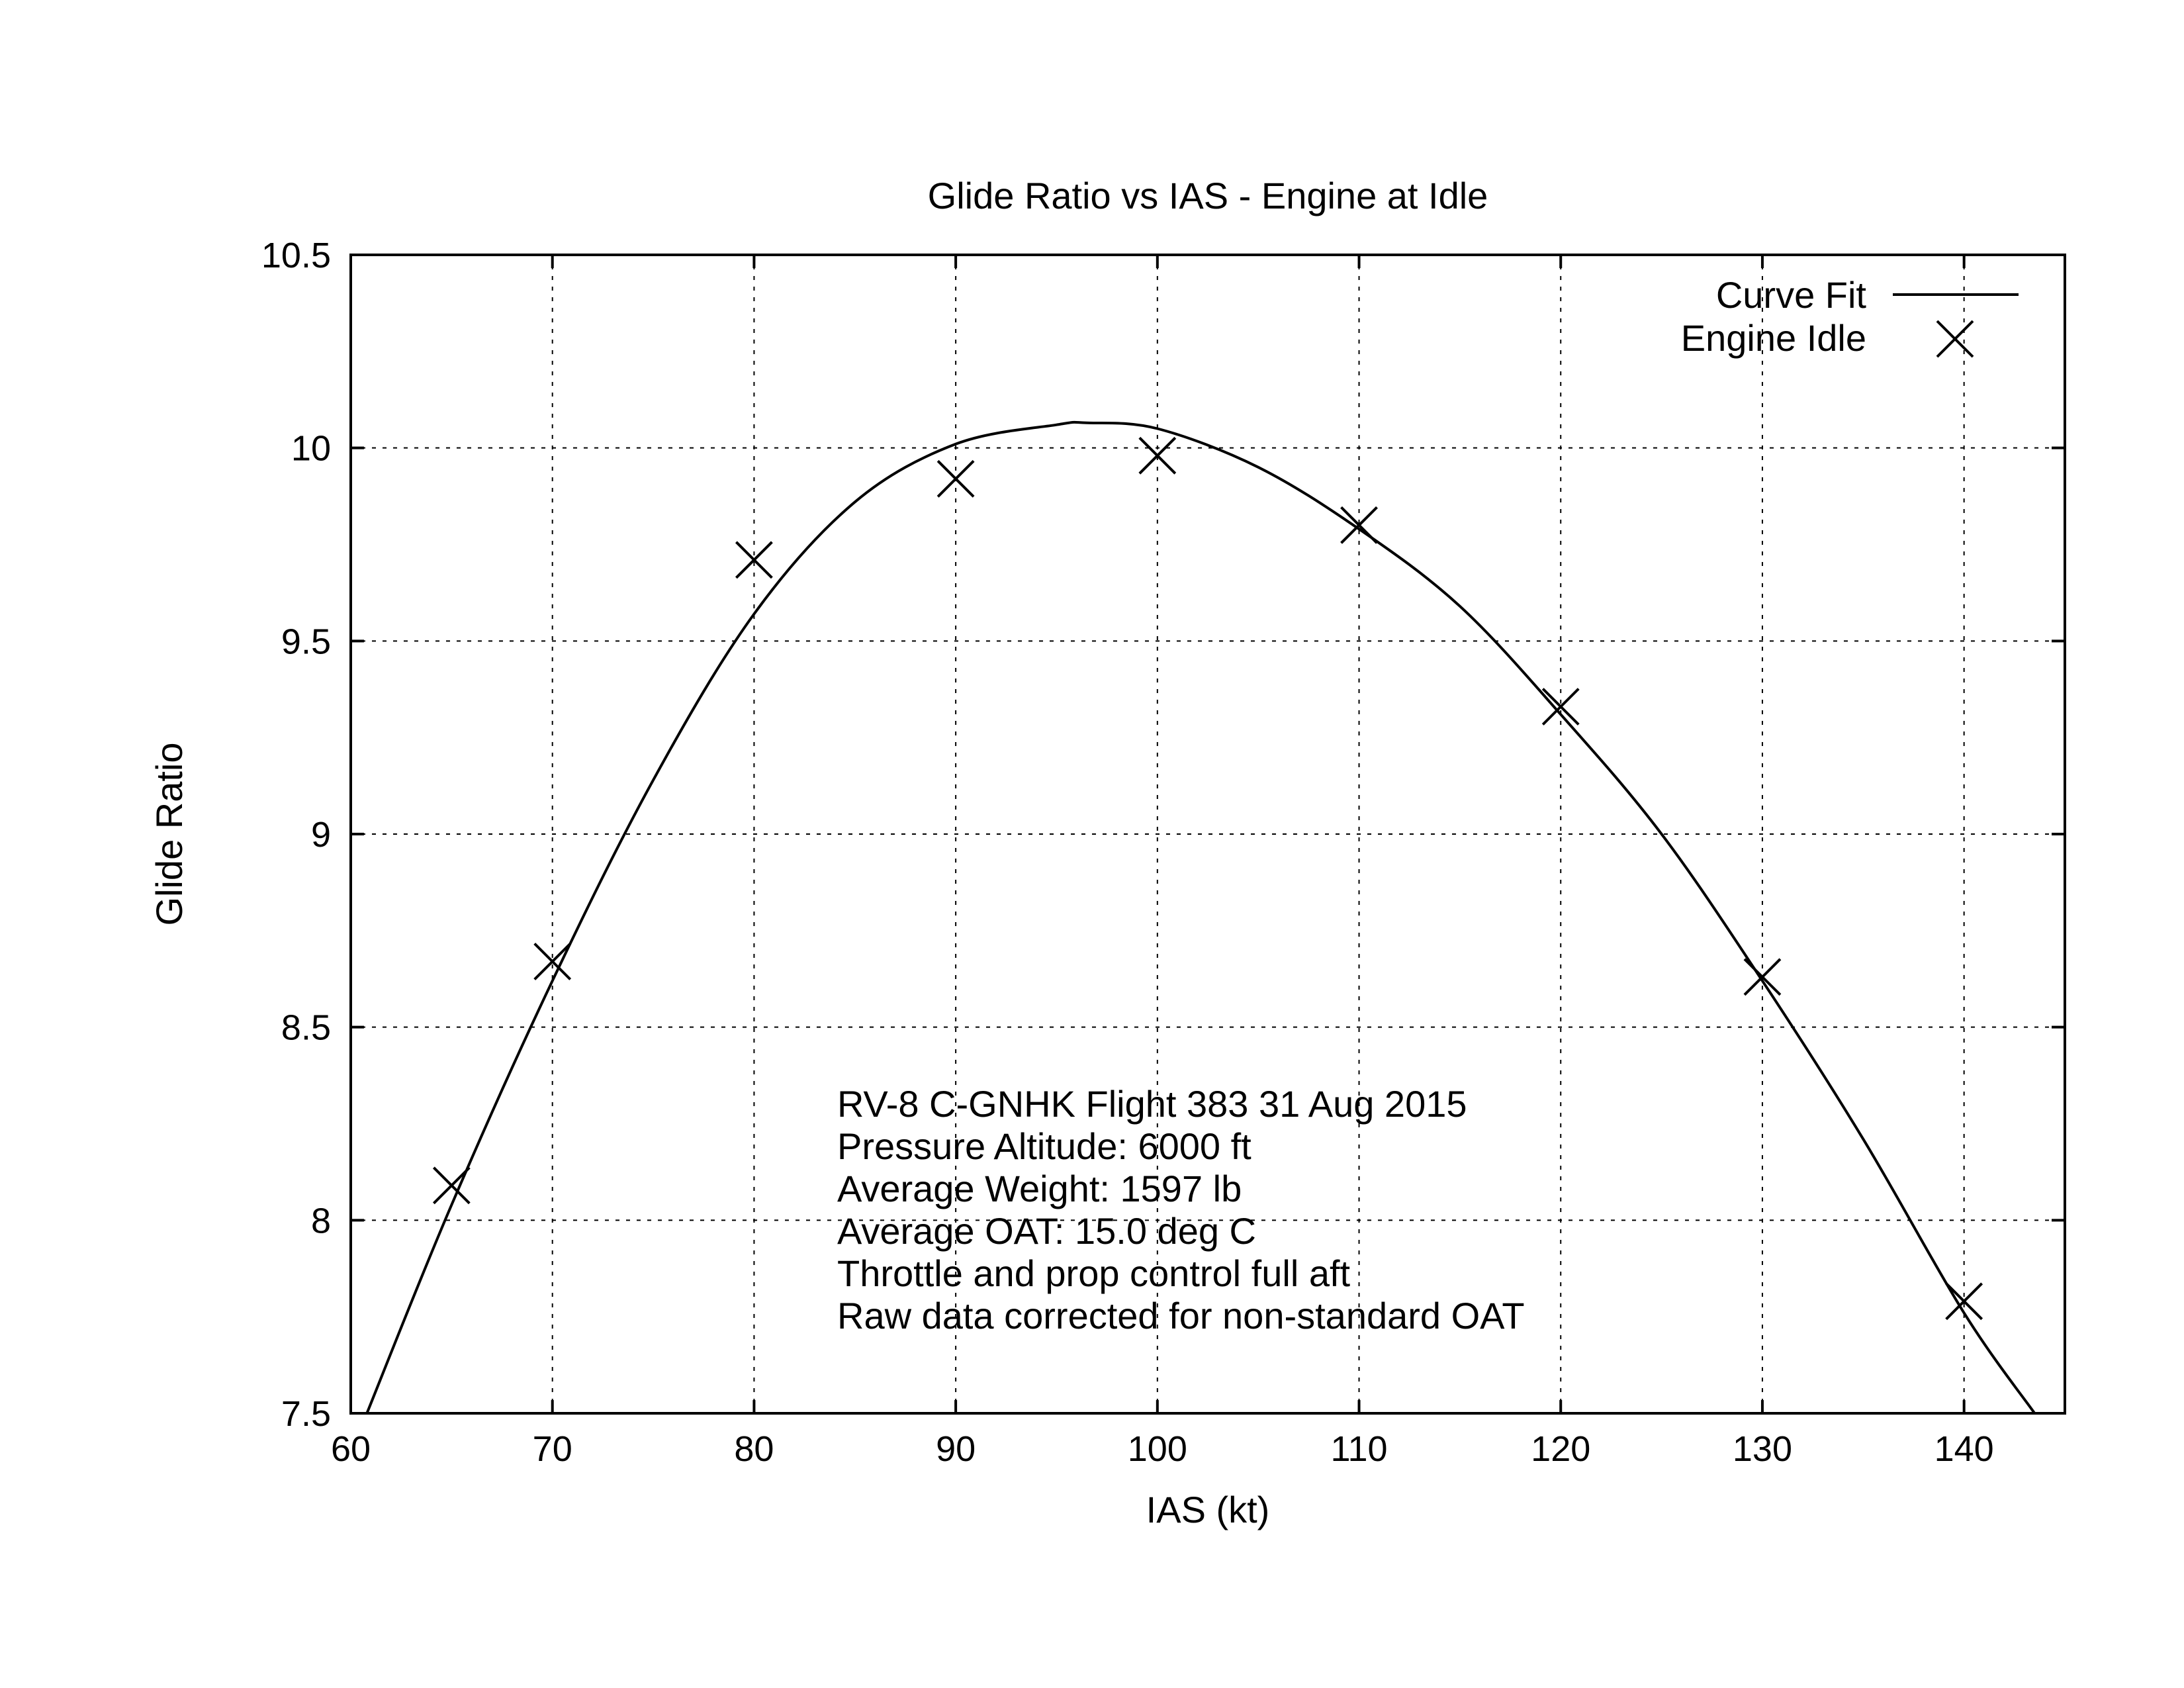 This screenshot has width=2184, height=1688. I want to click on y-tick-label: 8.5, so click(306, 1028).